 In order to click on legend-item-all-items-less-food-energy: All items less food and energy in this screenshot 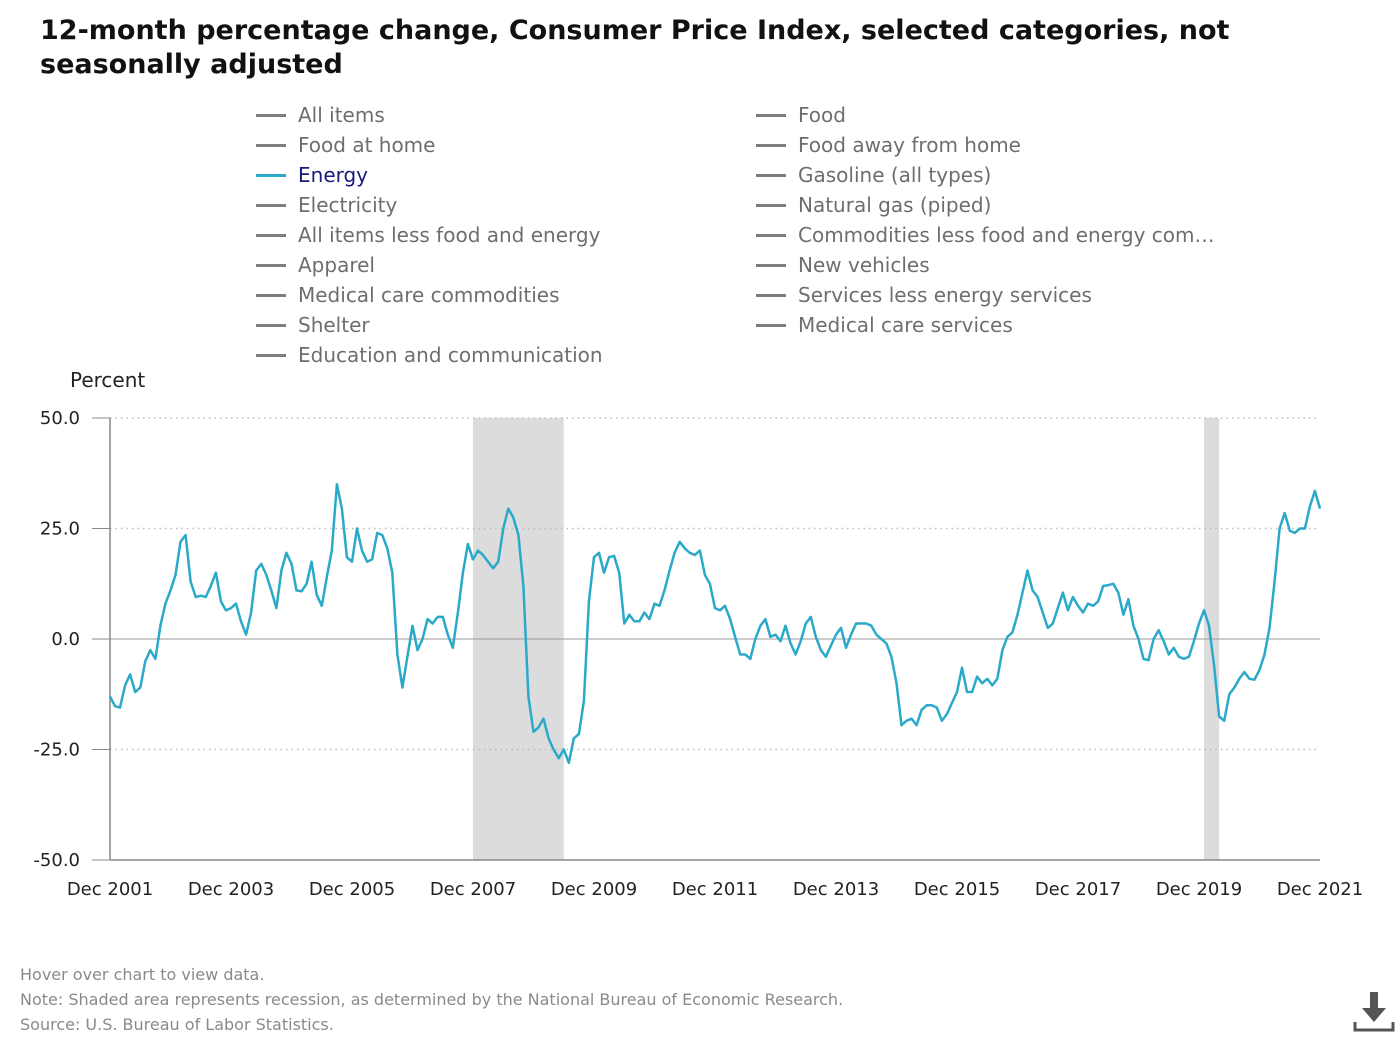, I will do `click(428, 235)`.